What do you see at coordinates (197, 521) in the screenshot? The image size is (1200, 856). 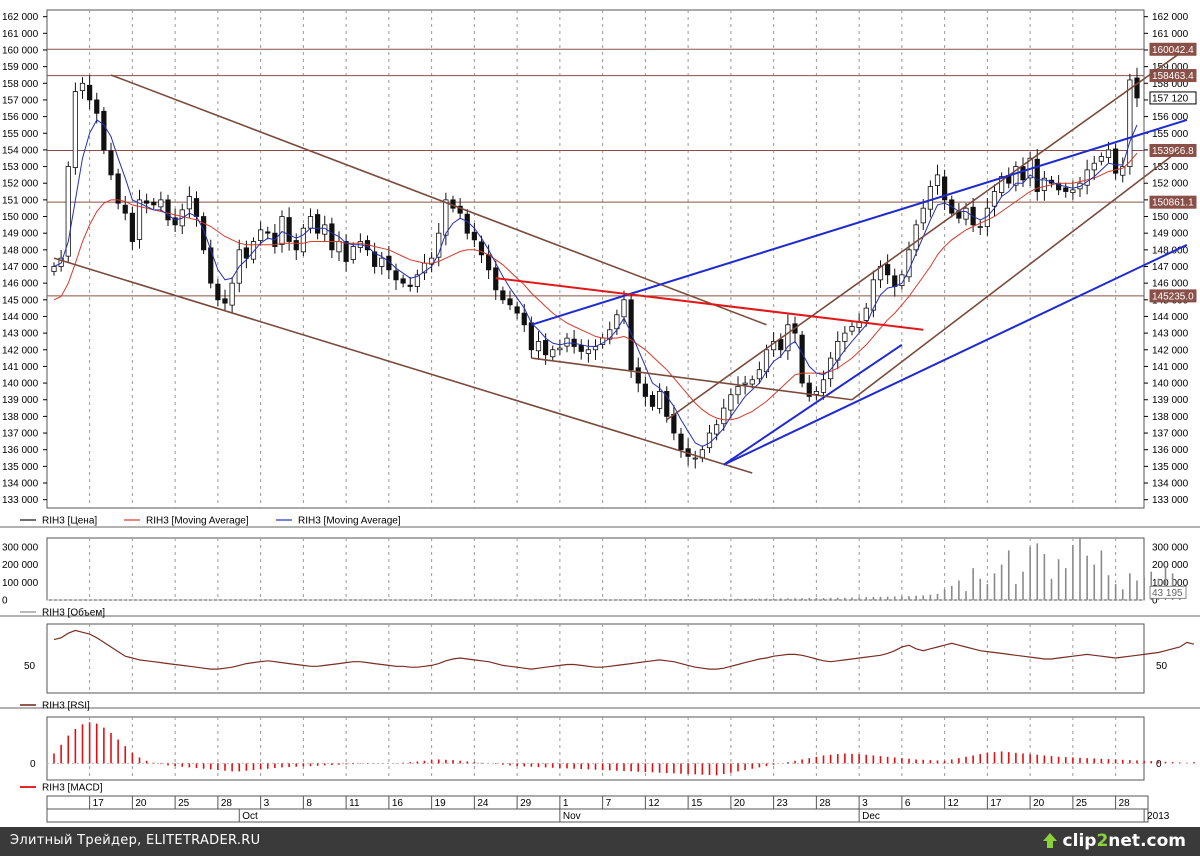 I see `legend-label: RIH3 [Moving Average]` at bounding box center [197, 521].